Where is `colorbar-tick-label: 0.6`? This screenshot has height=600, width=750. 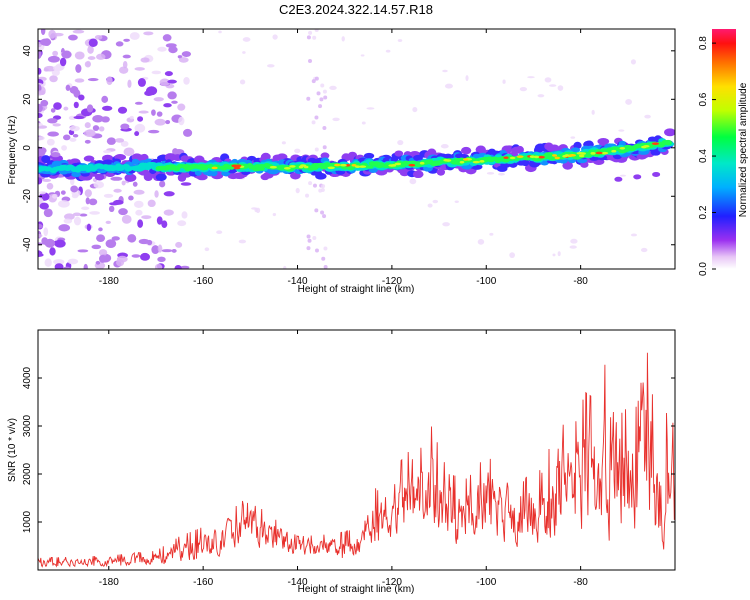
colorbar-tick-label: 0.6 is located at coordinates (703, 99).